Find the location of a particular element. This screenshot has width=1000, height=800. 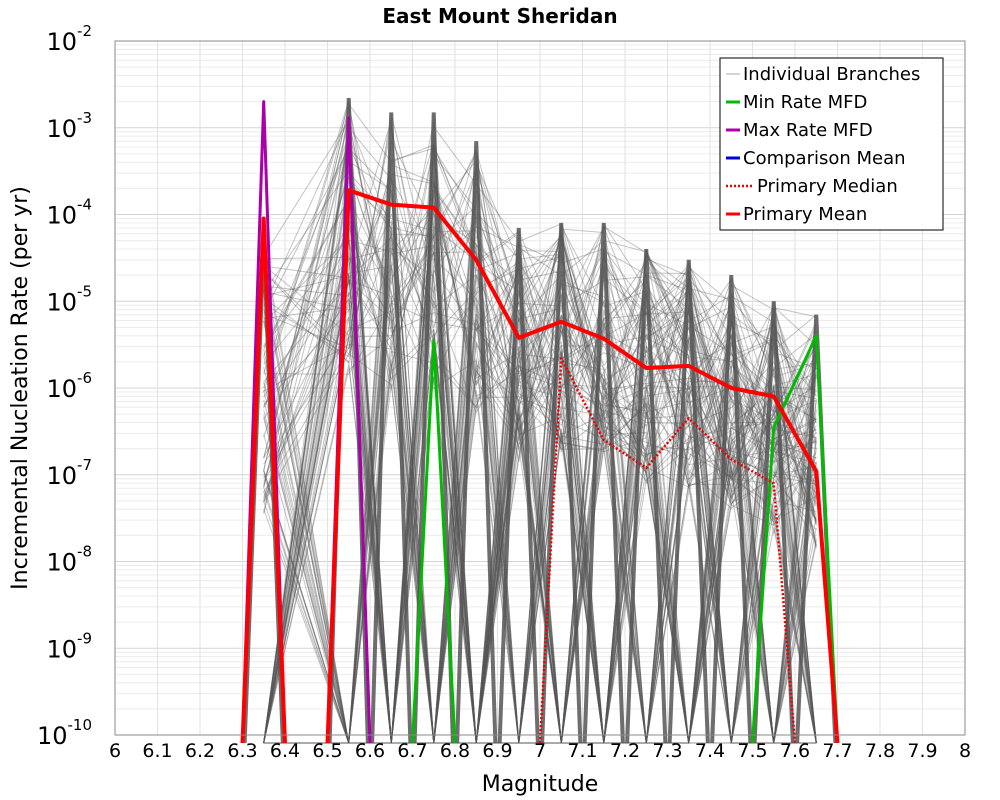

x-tick-label: 6.7 is located at coordinates (412, 751).